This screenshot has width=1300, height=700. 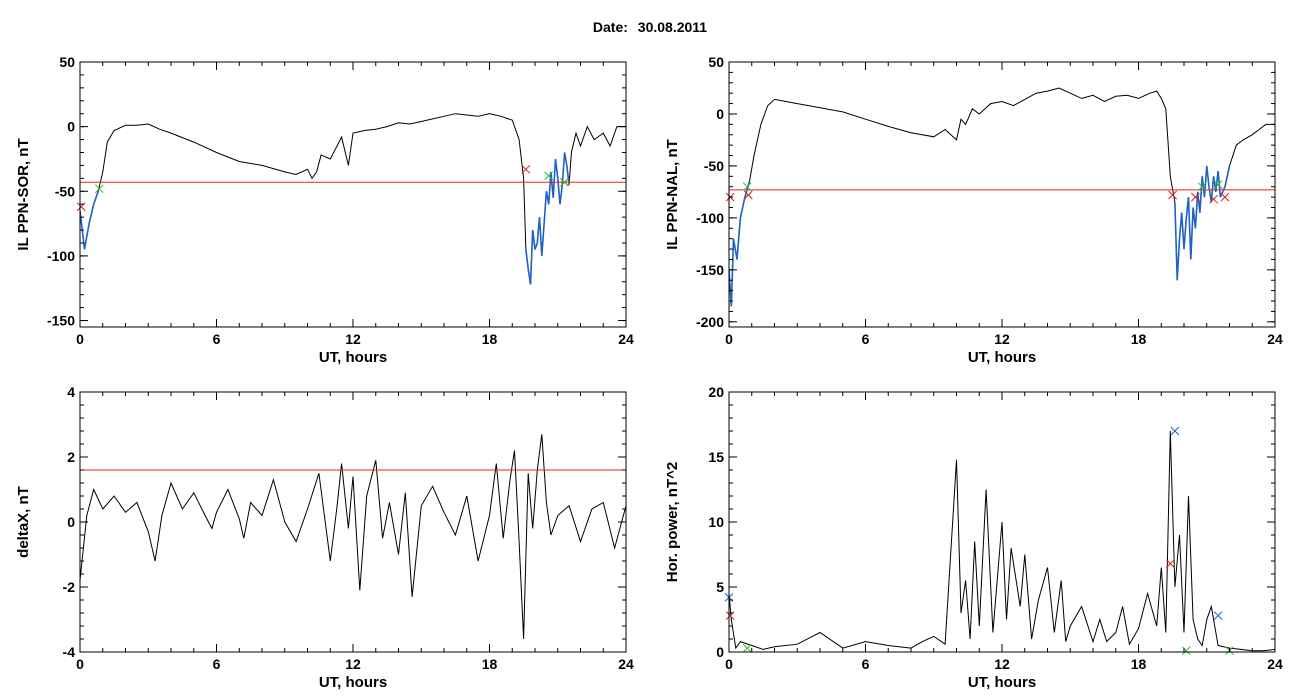 I want to click on y-axis-label: deltaX, nT, so click(x=23, y=522).